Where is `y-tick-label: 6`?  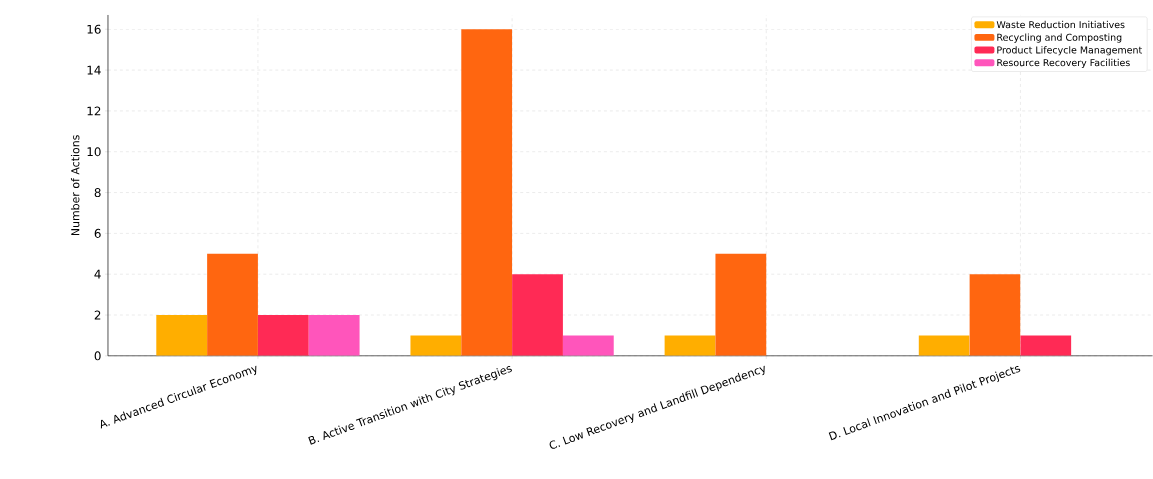 y-tick-label: 6 is located at coordinates (97, 233).